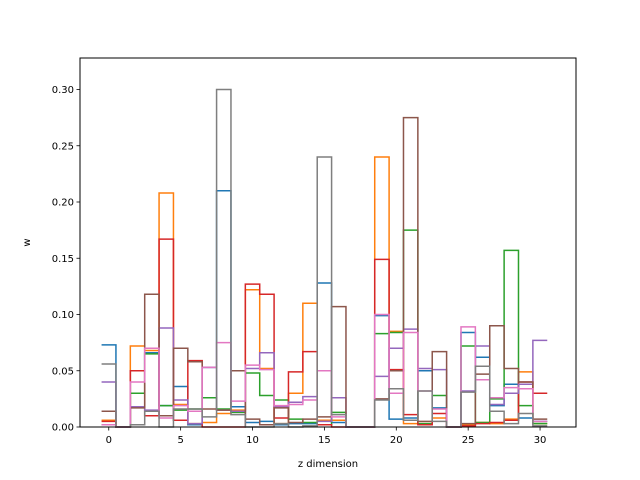 The image size is (640, 480). What do you see at coordinates (324, 377) in the screenshot?
I see `series-5-step-line` at bounding box center [324, 377].